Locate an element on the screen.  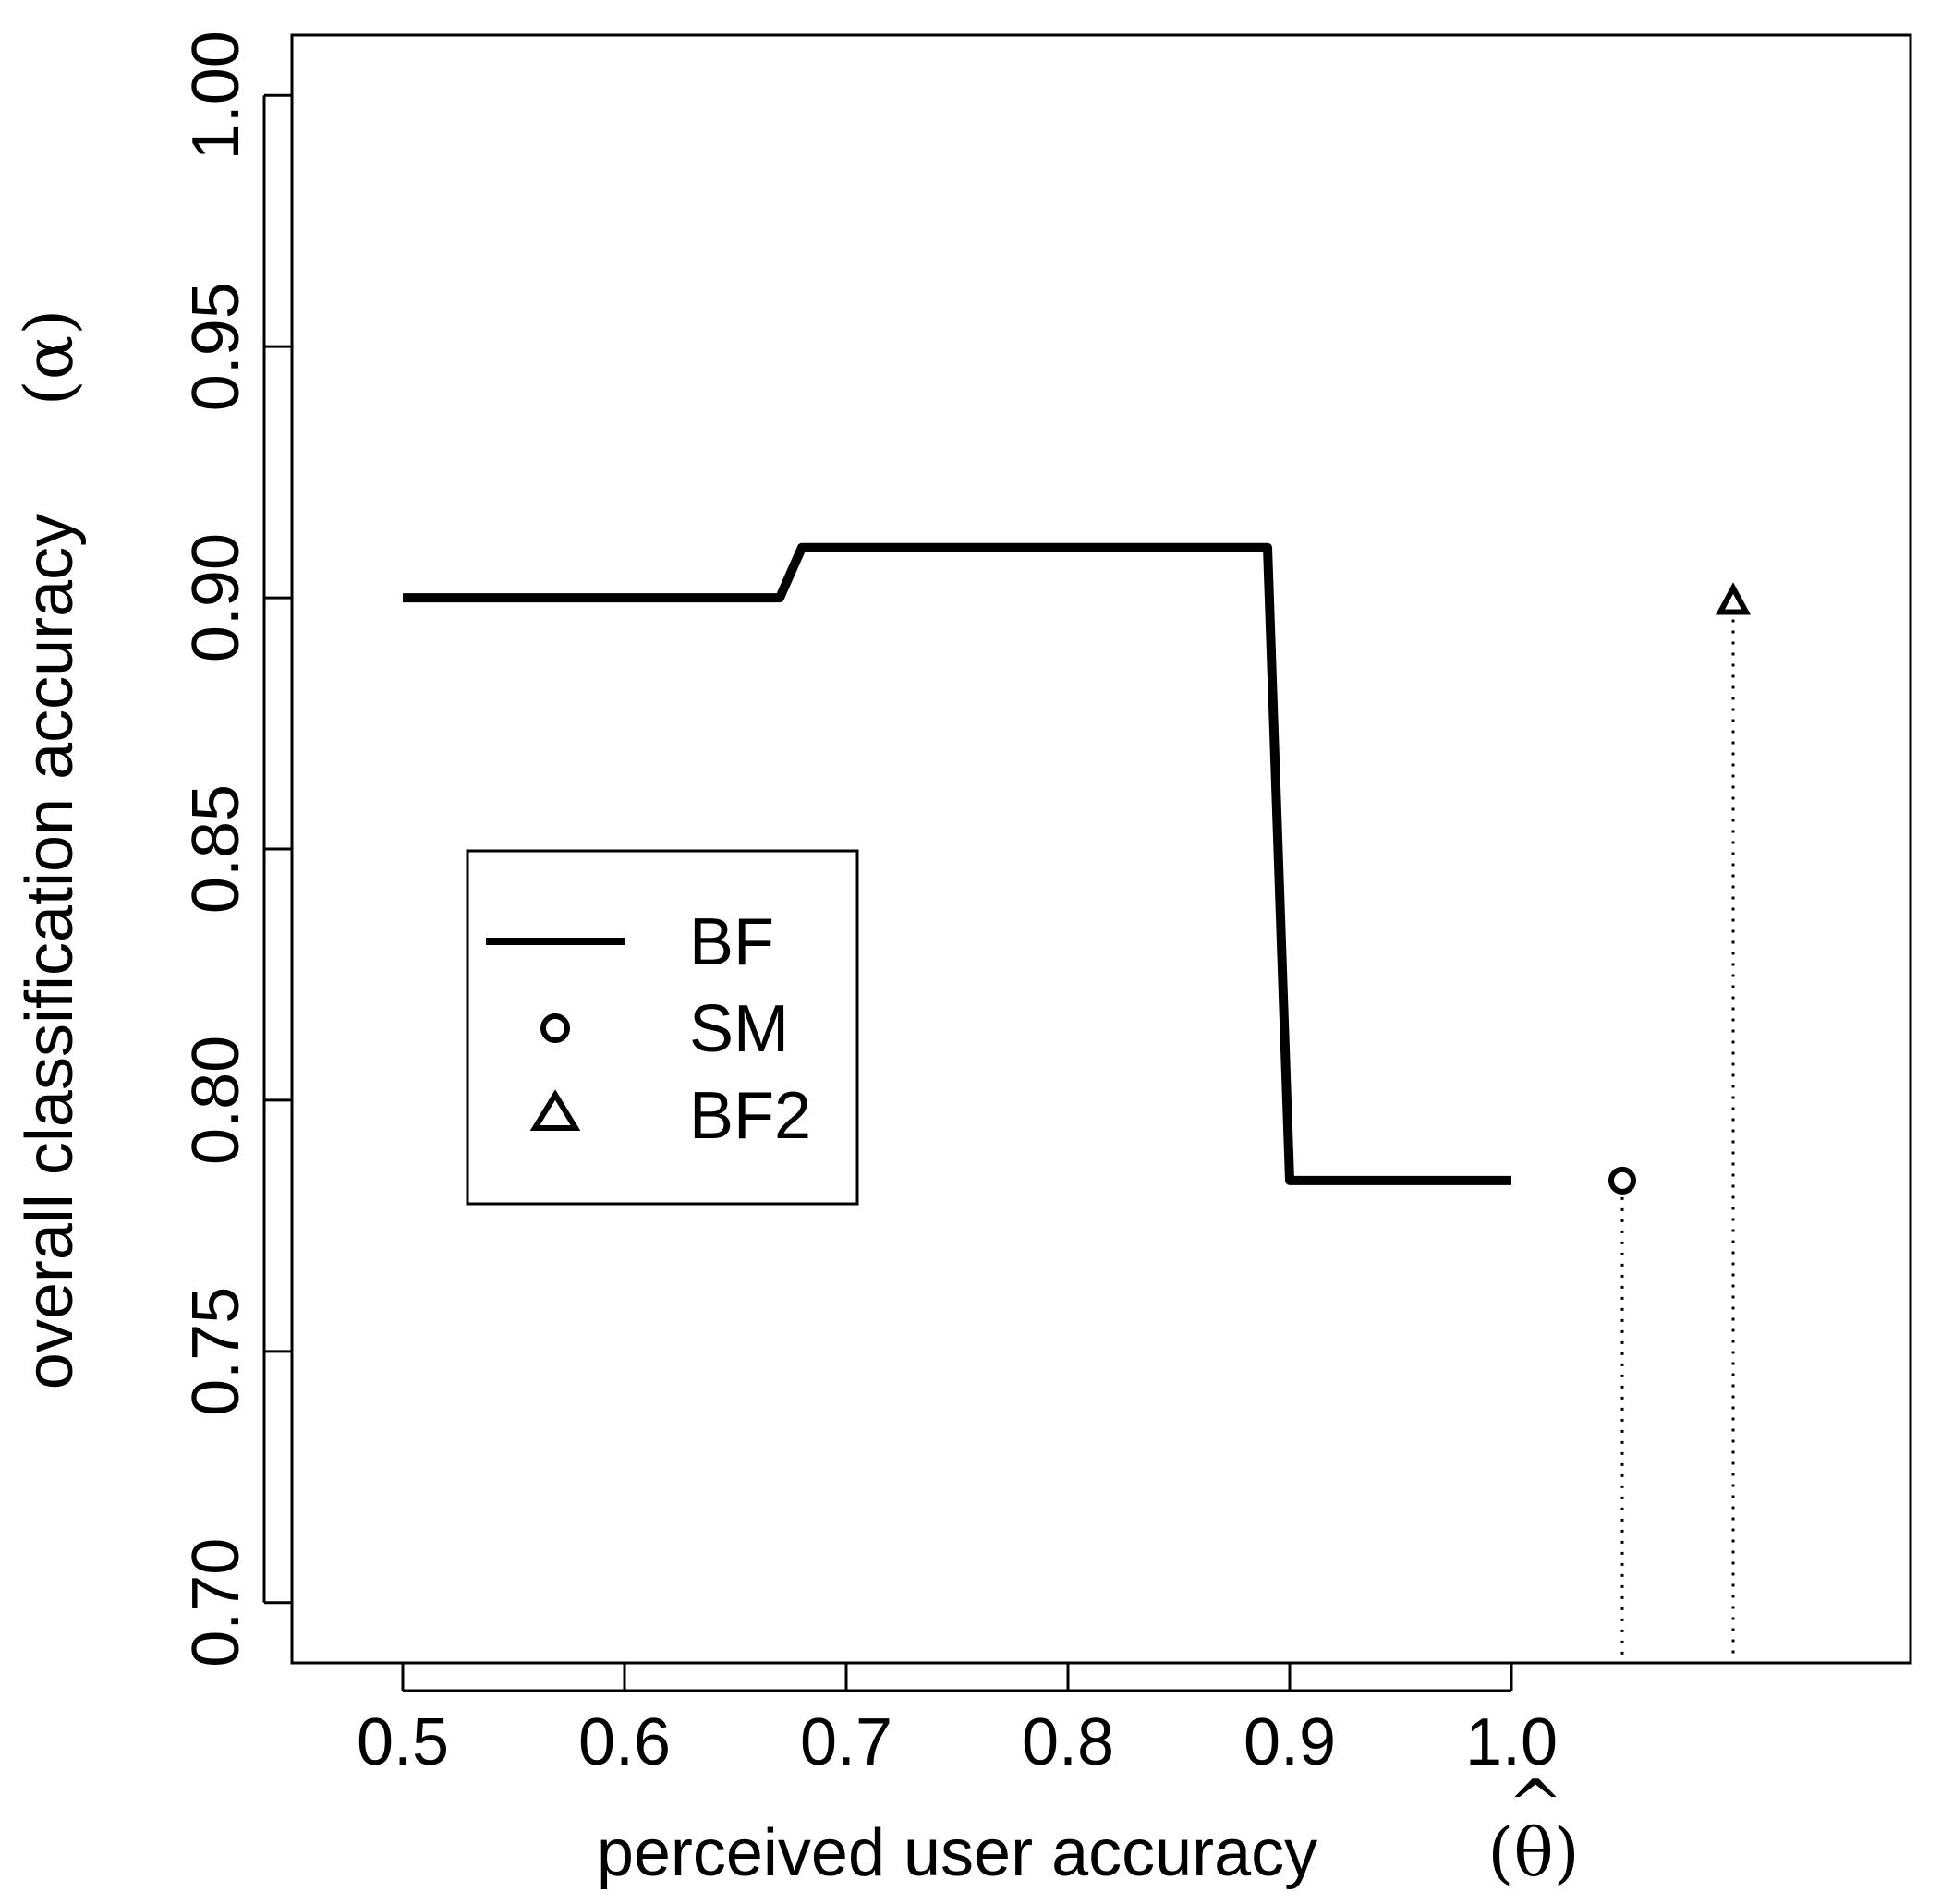
legend-sm-label: SM is located at coordinates (739, 1029).